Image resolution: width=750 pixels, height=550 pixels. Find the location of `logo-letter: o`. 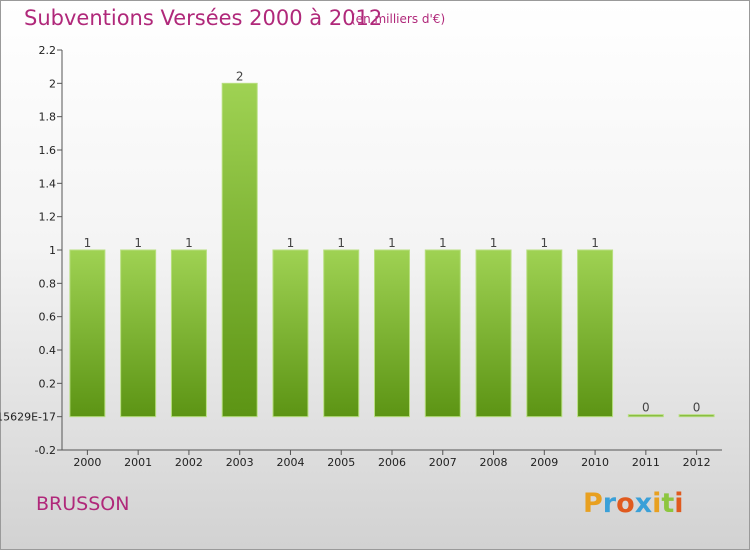

logo-letter: o is located at coordinates (625, 503).